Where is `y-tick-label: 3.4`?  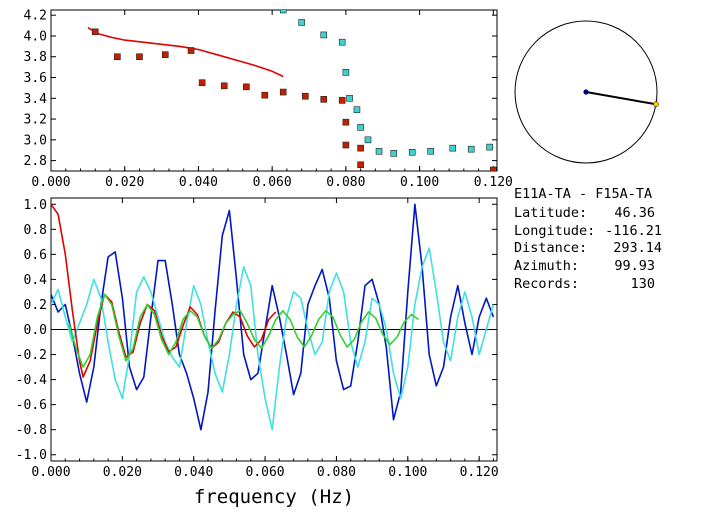
y-tick-label: 3.4 is located at coordinates (36, 99).